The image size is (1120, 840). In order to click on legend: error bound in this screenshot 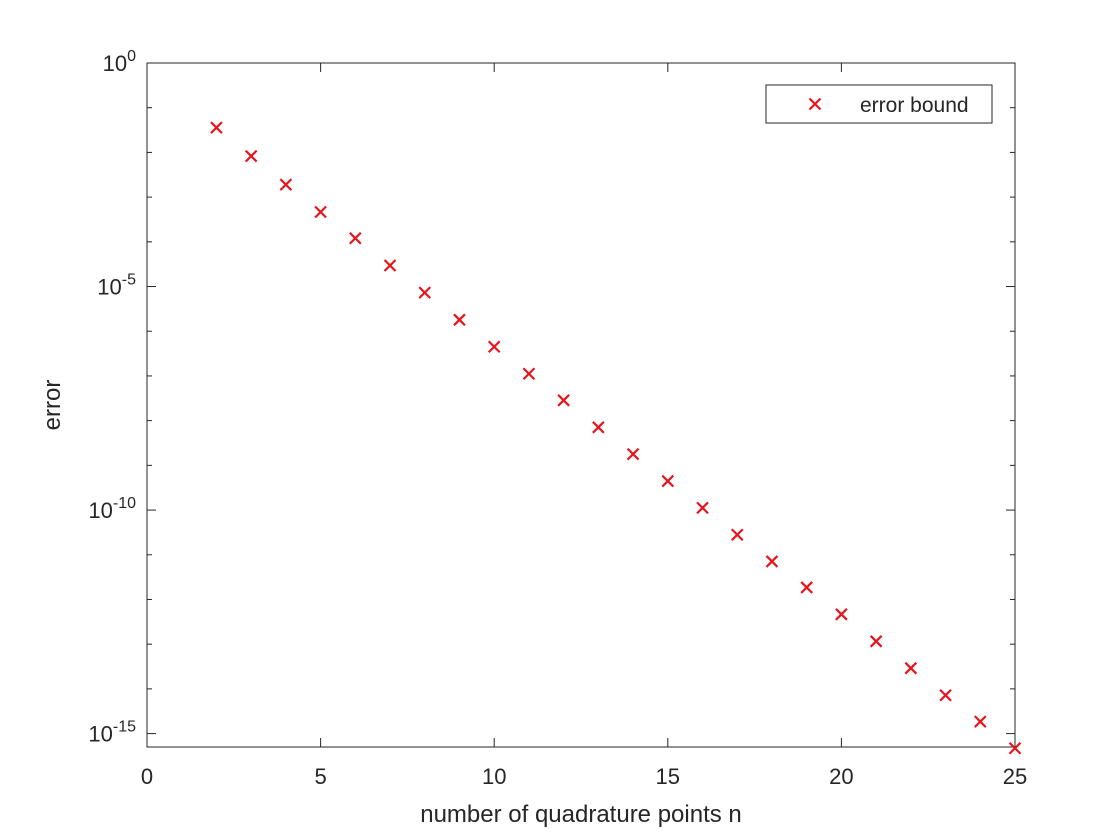, I will do `click(879, 104)`.